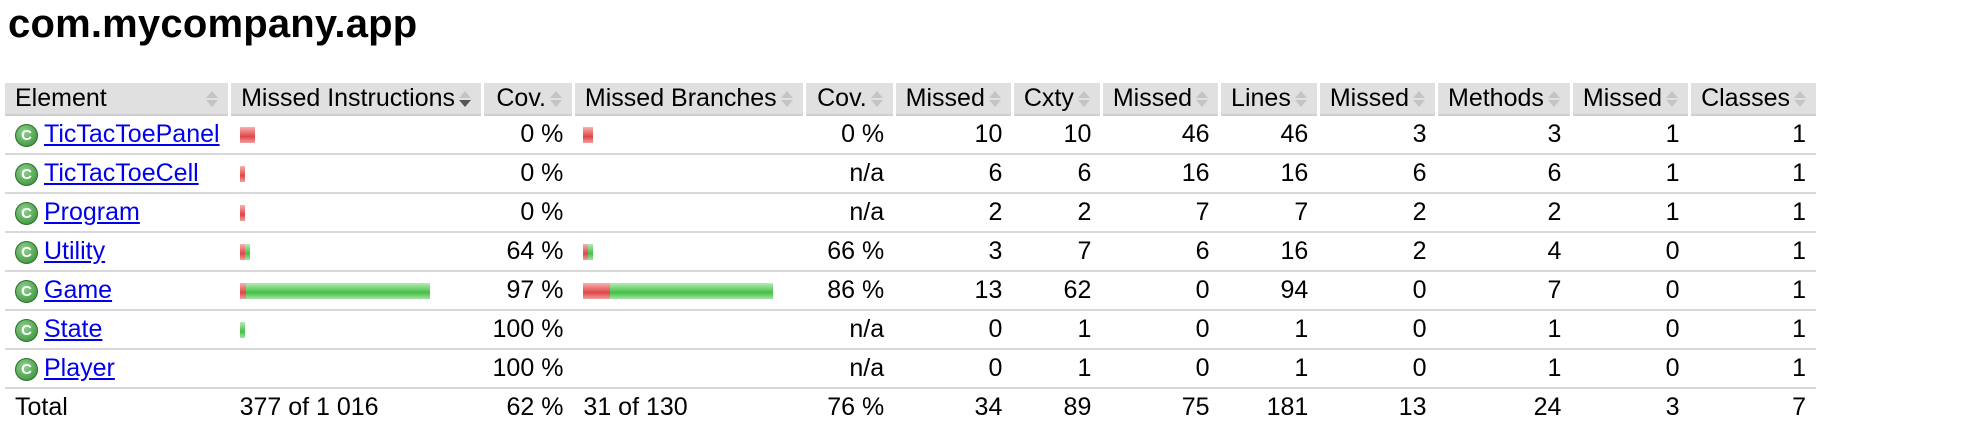  I want to click on lines-cell: 7, so click(1269, 213).